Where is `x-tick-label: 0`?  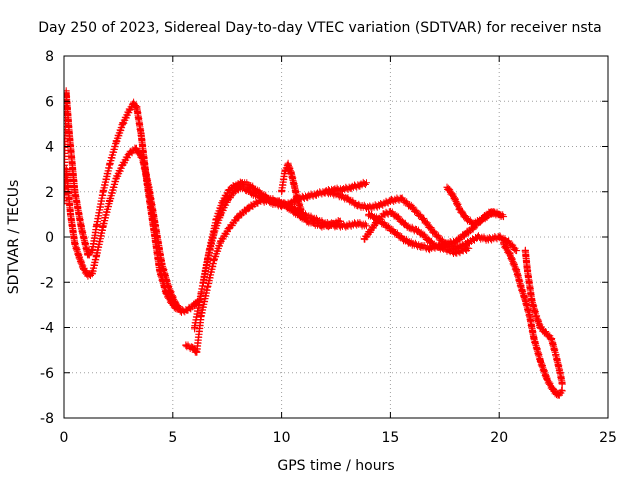 x-tick-label: 0 is located at coordinates (64, 438).